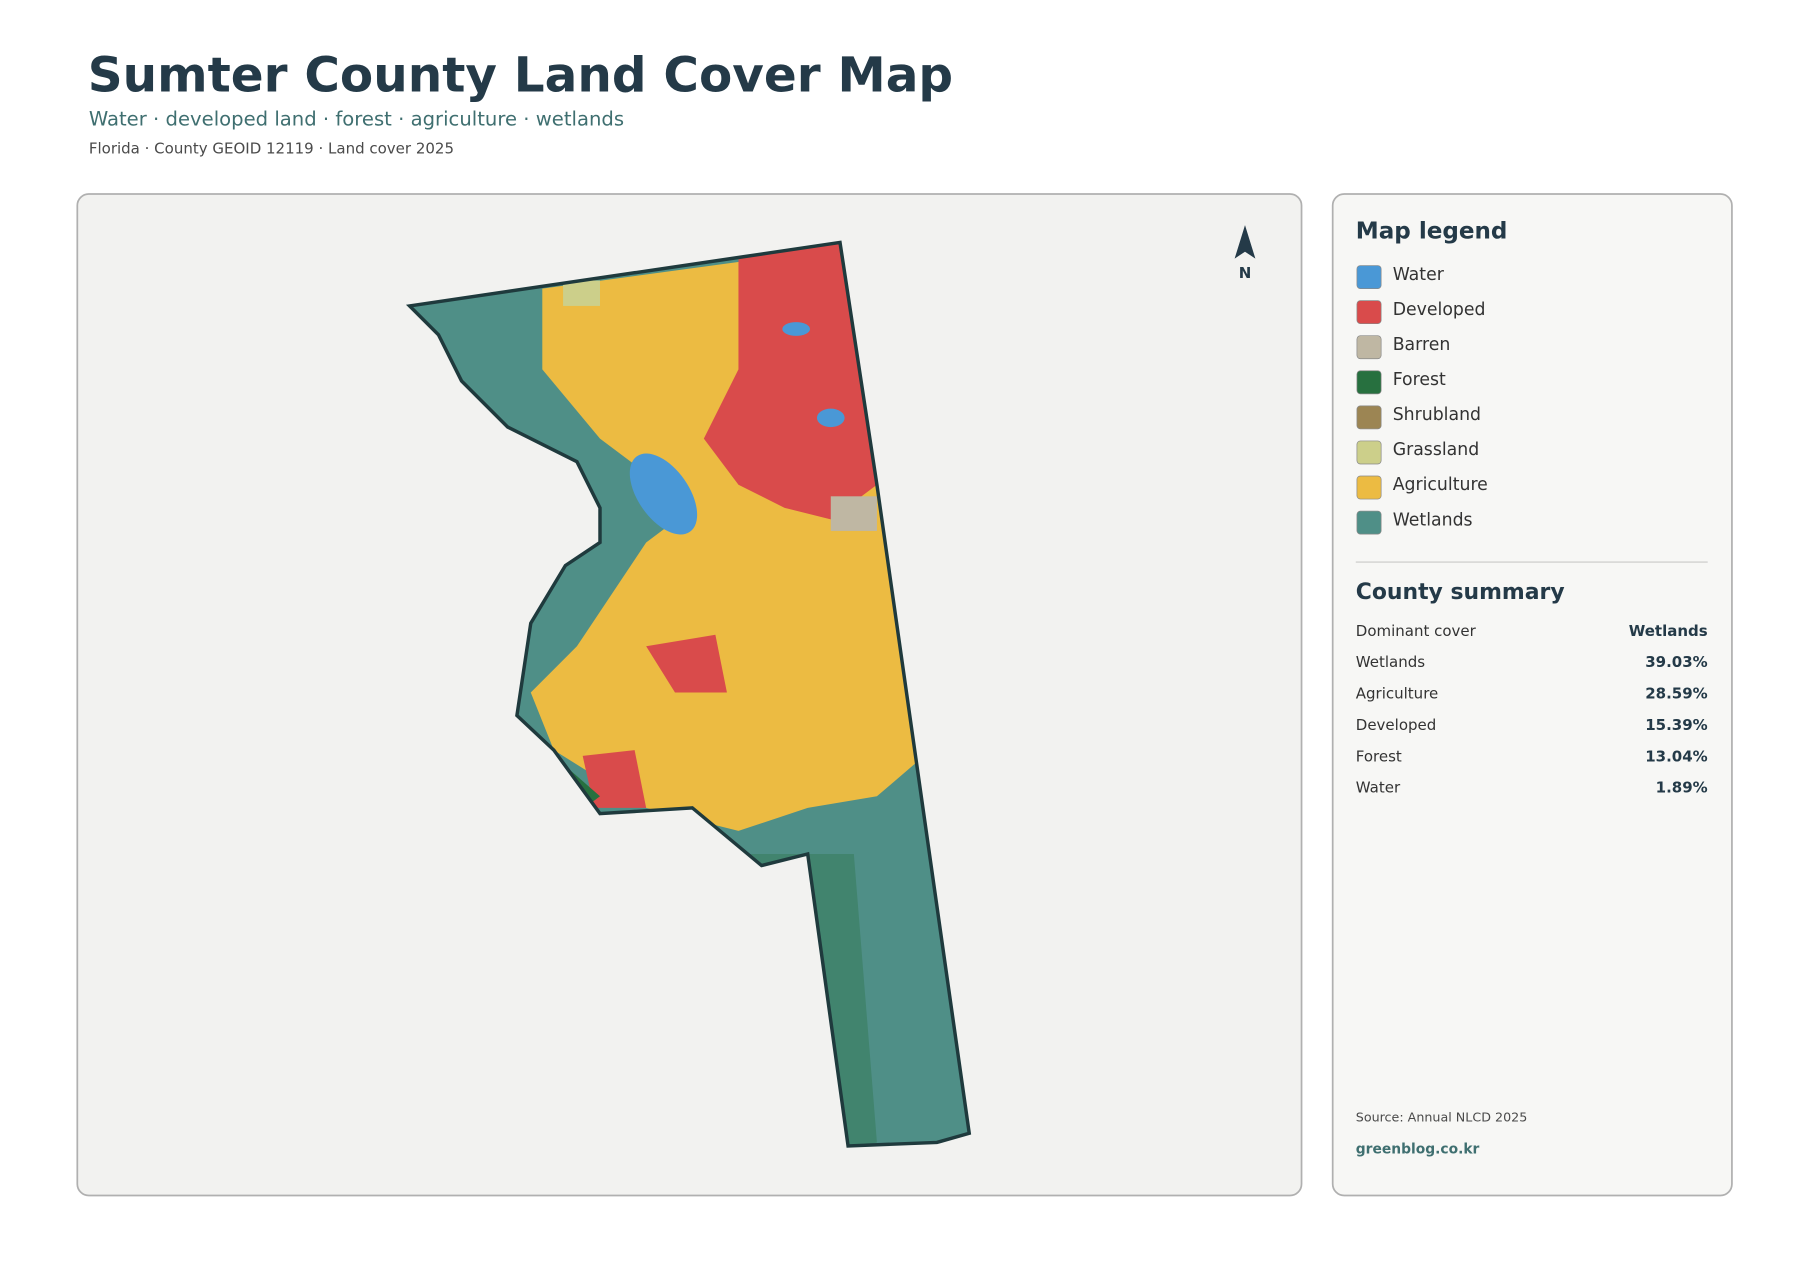  What do you see at coordinates (1390, 662) in the screenshot?
I see `summary-label: Wetlands` at bounding box center [1390, 662].